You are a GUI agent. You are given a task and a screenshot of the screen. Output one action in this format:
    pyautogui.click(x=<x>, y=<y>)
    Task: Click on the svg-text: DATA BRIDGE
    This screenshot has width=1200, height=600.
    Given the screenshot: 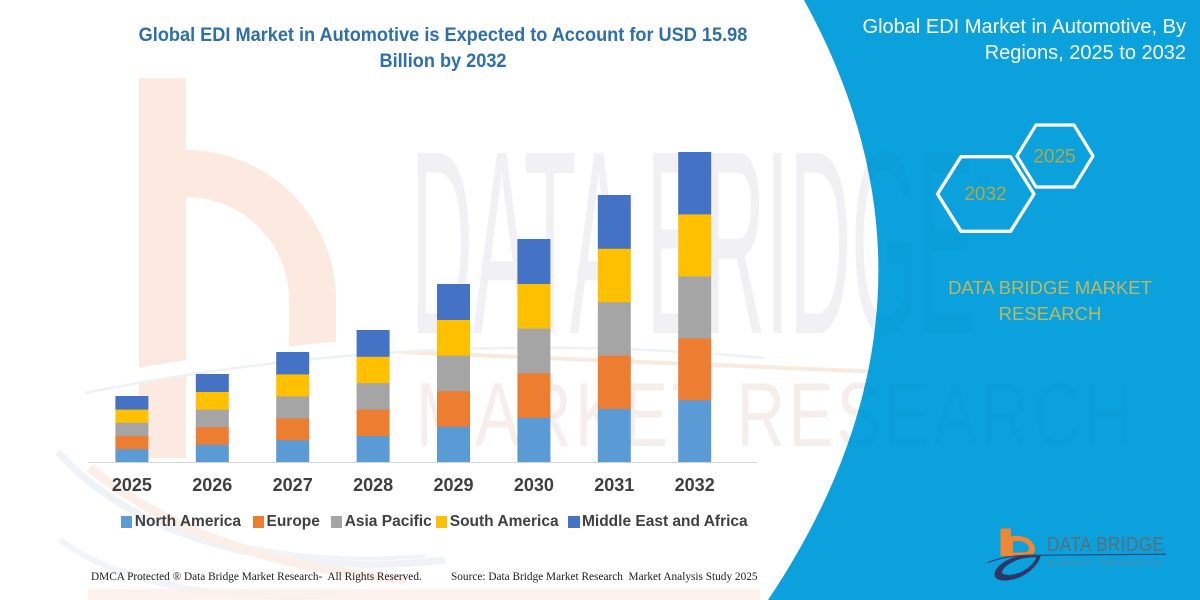 What is the action you would take?
    pyautogui.click(x=1105, y=544)
    